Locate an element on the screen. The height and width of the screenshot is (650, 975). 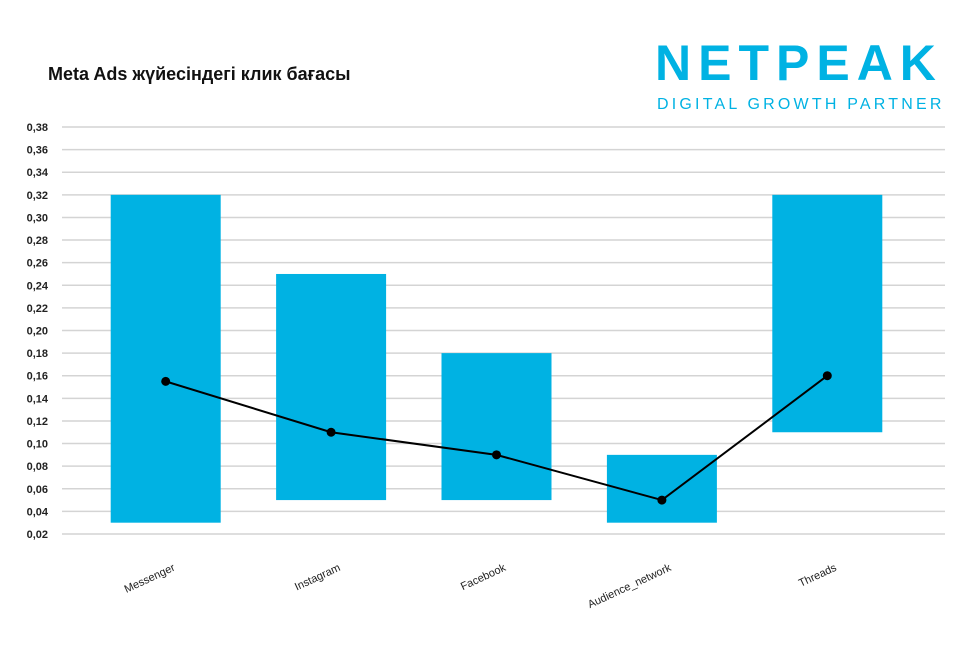
y-tick-label: 0,28 is located at coordinates (37, 241).